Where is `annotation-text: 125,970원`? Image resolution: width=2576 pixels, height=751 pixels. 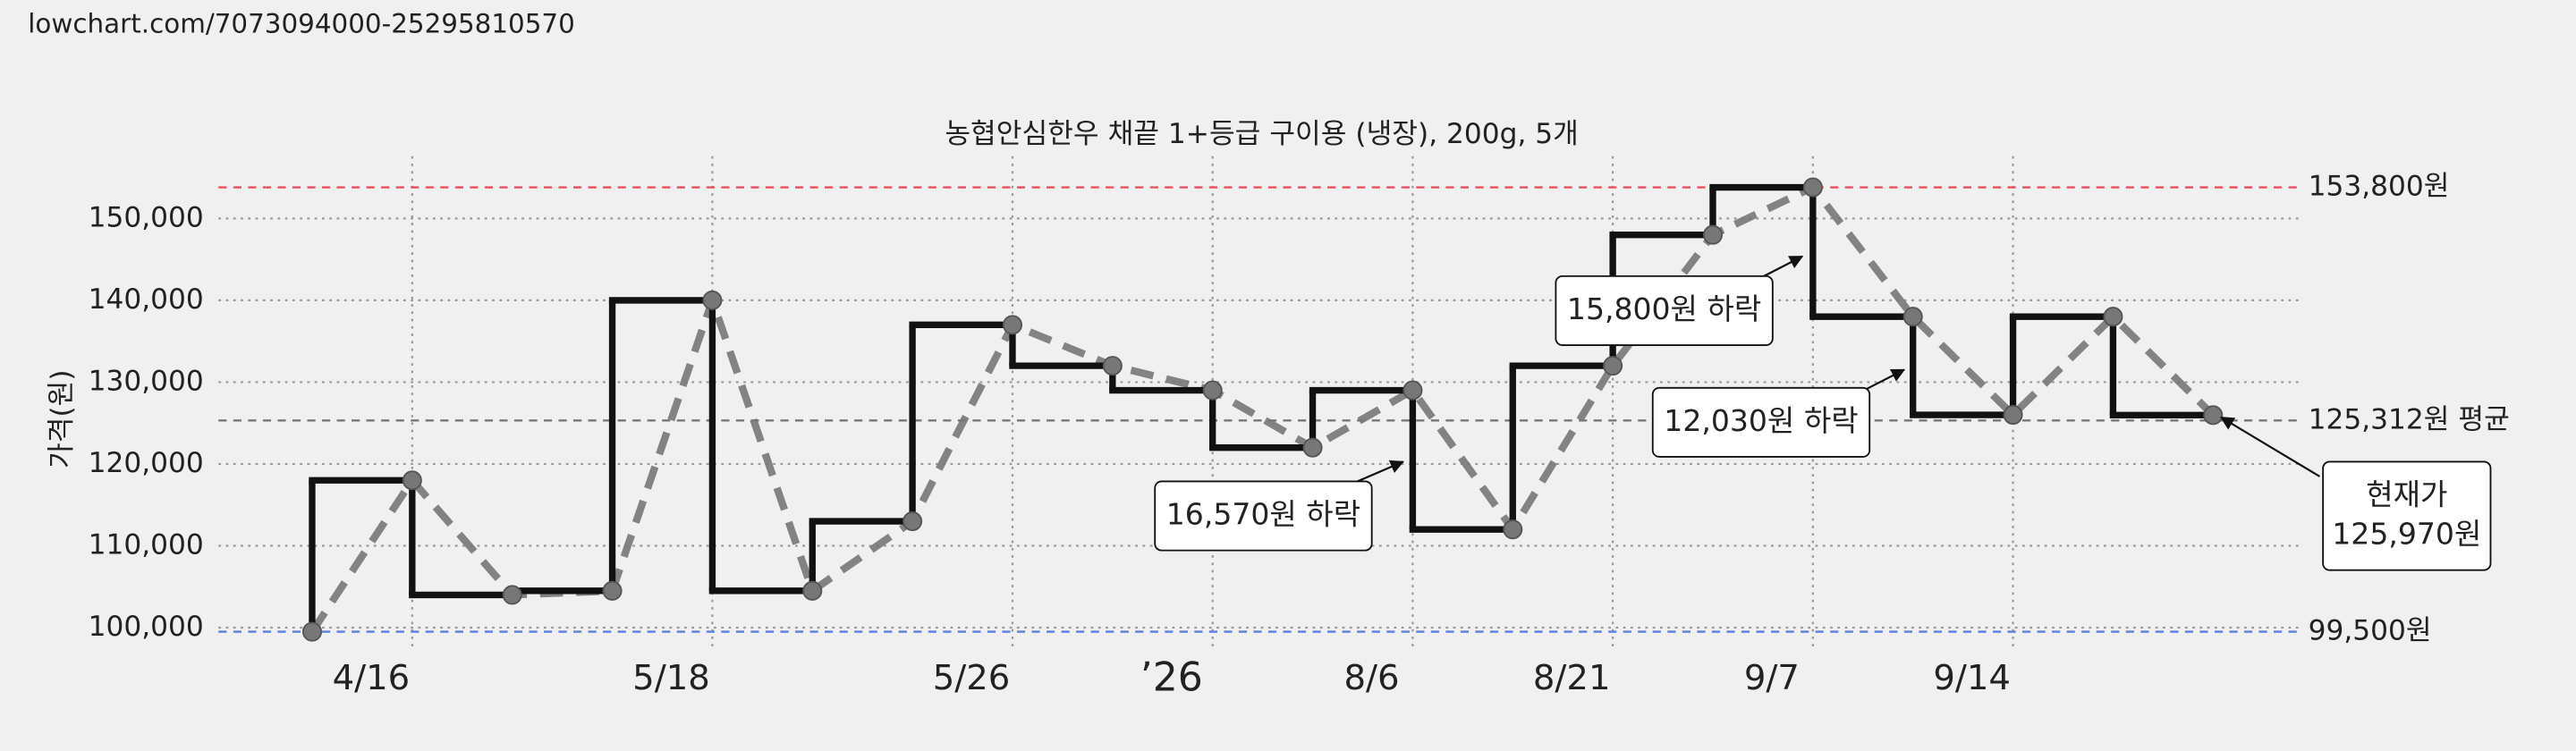
annotation-text: 125,970원 is located at coordinates (2406, 534).